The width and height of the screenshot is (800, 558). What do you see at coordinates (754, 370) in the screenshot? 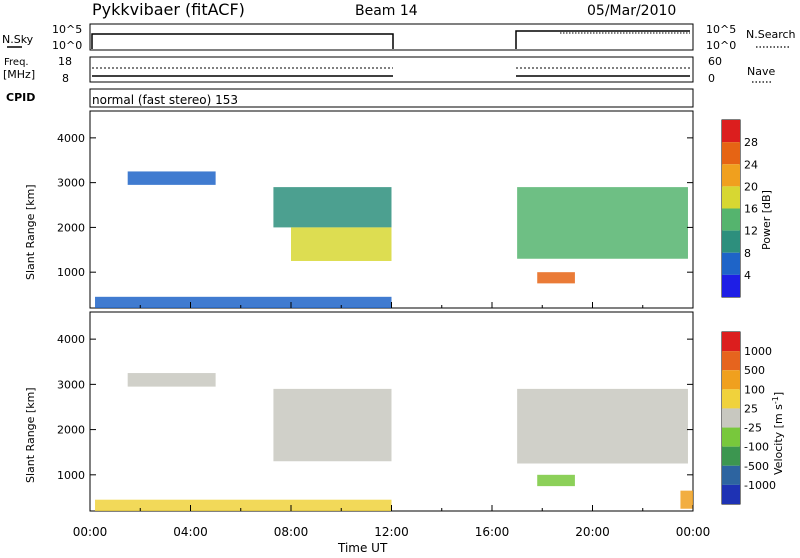
I see `velocity-colorbar-tick-1: 500` at bounding box center [754, 370].